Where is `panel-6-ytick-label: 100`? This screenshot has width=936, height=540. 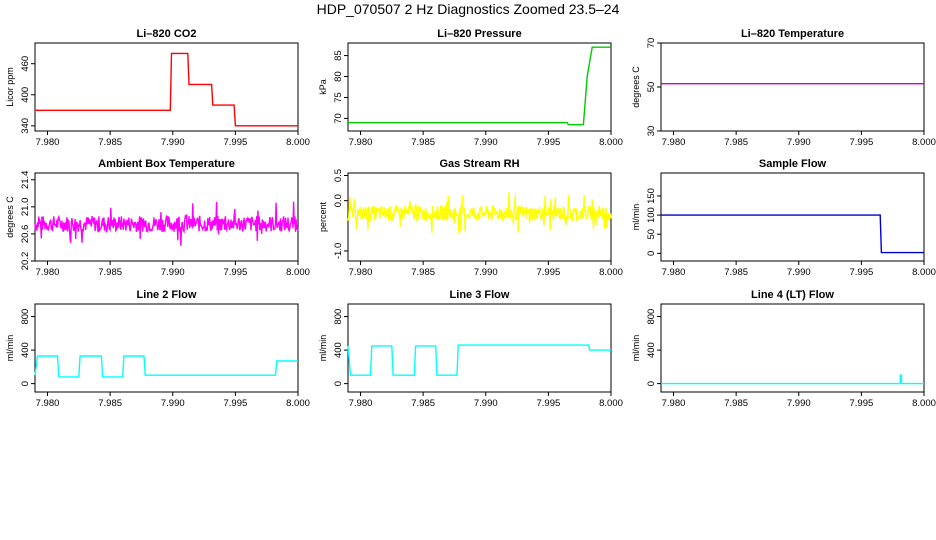 panel-6-ytick-label: 100 is located at coordinates (651, 215).